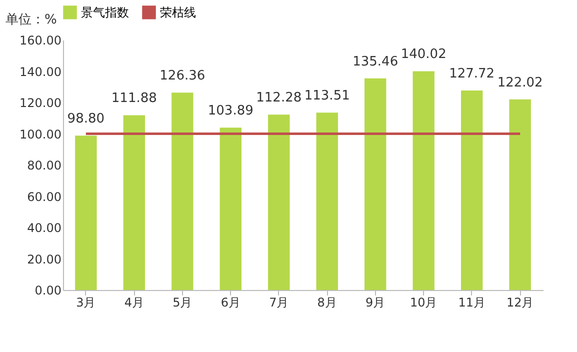  Describe the element at coordinates (327, 303) in the screenshot. I see `x-tick-label: 8月` at that location.